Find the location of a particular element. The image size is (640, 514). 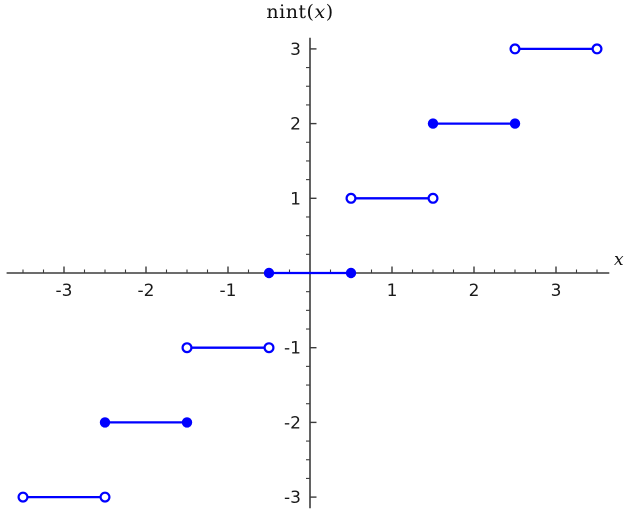

x-tick-label: -3 is located at coordinates (64, 291).